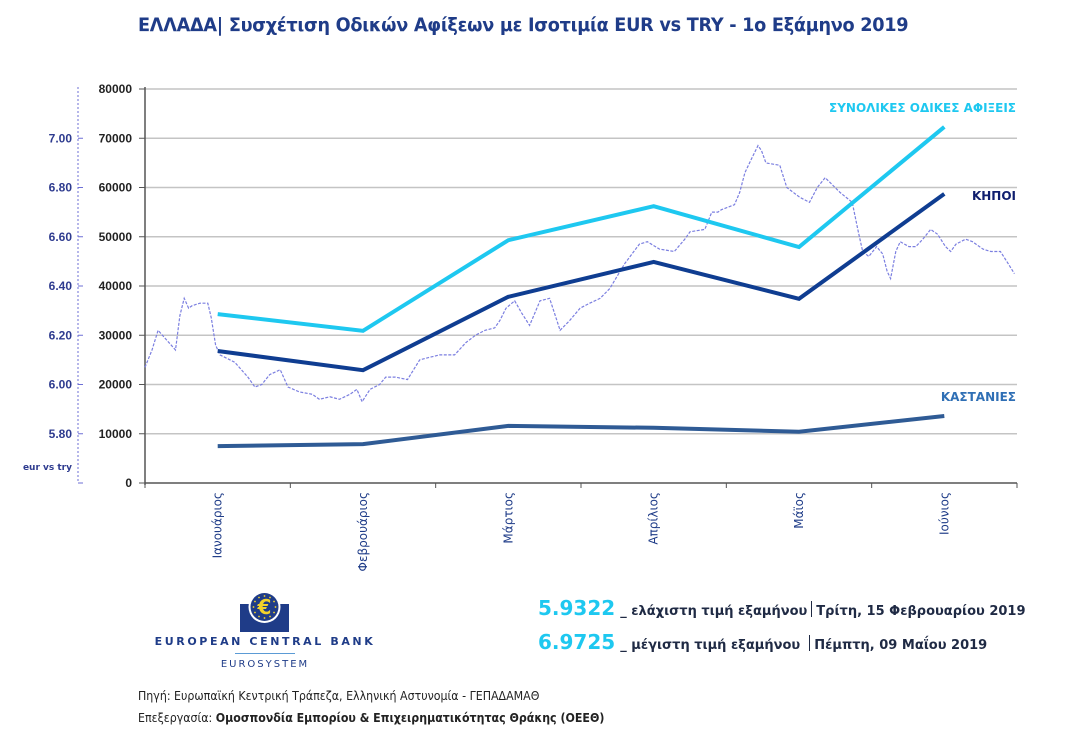 The image size is (1069, 733). What do you see at coordinates (921, 611) in the screenshot?
I see `min-date: Τρίτη, 15 Φεβρουαρίου 2019` at bounding box center [921, 611].